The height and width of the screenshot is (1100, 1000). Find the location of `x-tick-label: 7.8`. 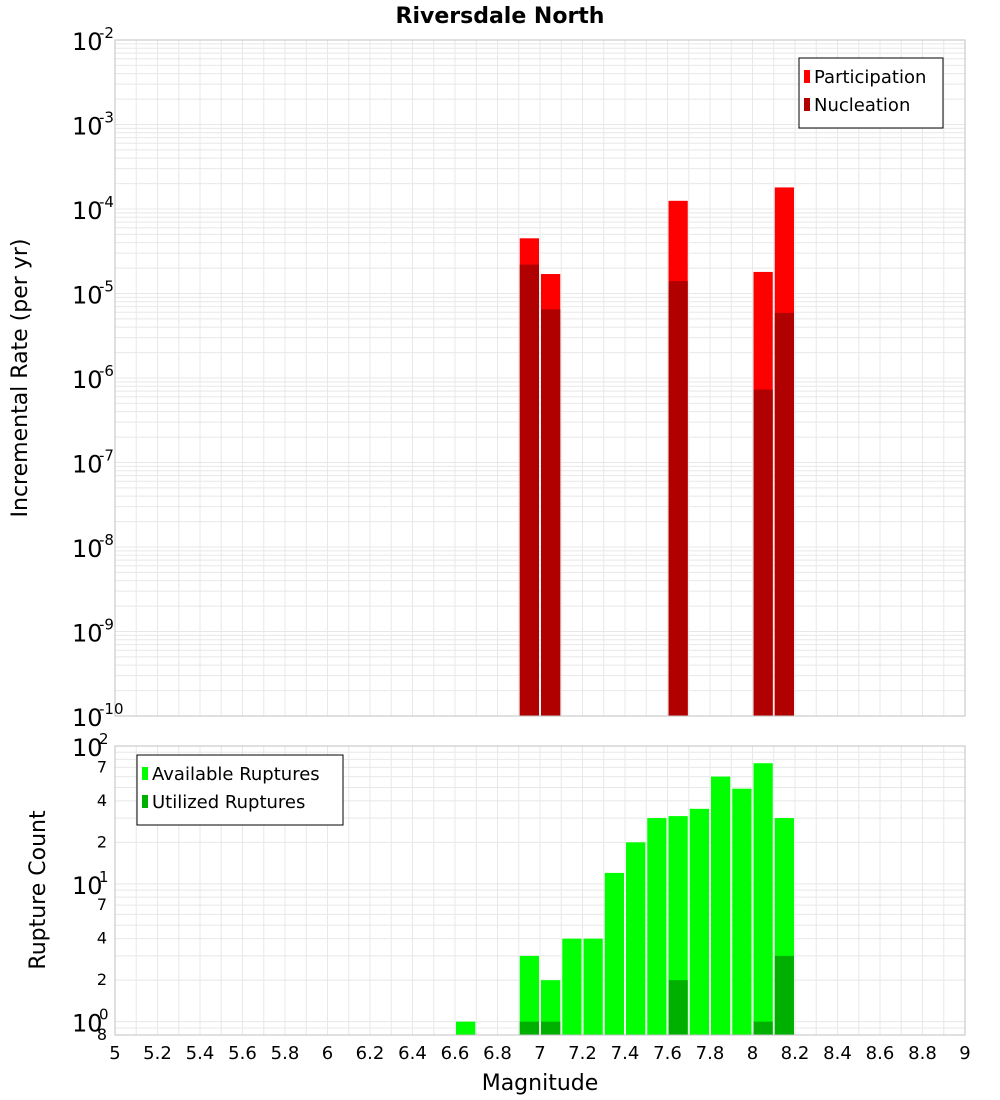

x-tick-label: 7.8 is located at coordinates (710, 1053).